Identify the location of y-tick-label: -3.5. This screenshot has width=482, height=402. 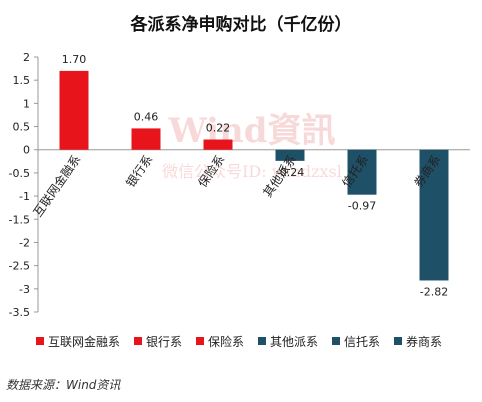
(19, 312).